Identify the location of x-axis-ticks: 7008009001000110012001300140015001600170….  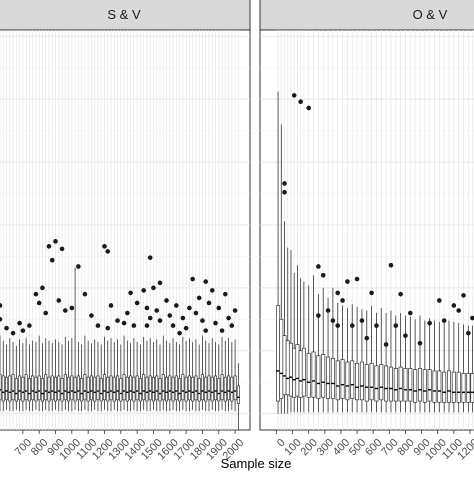
(129, 446).